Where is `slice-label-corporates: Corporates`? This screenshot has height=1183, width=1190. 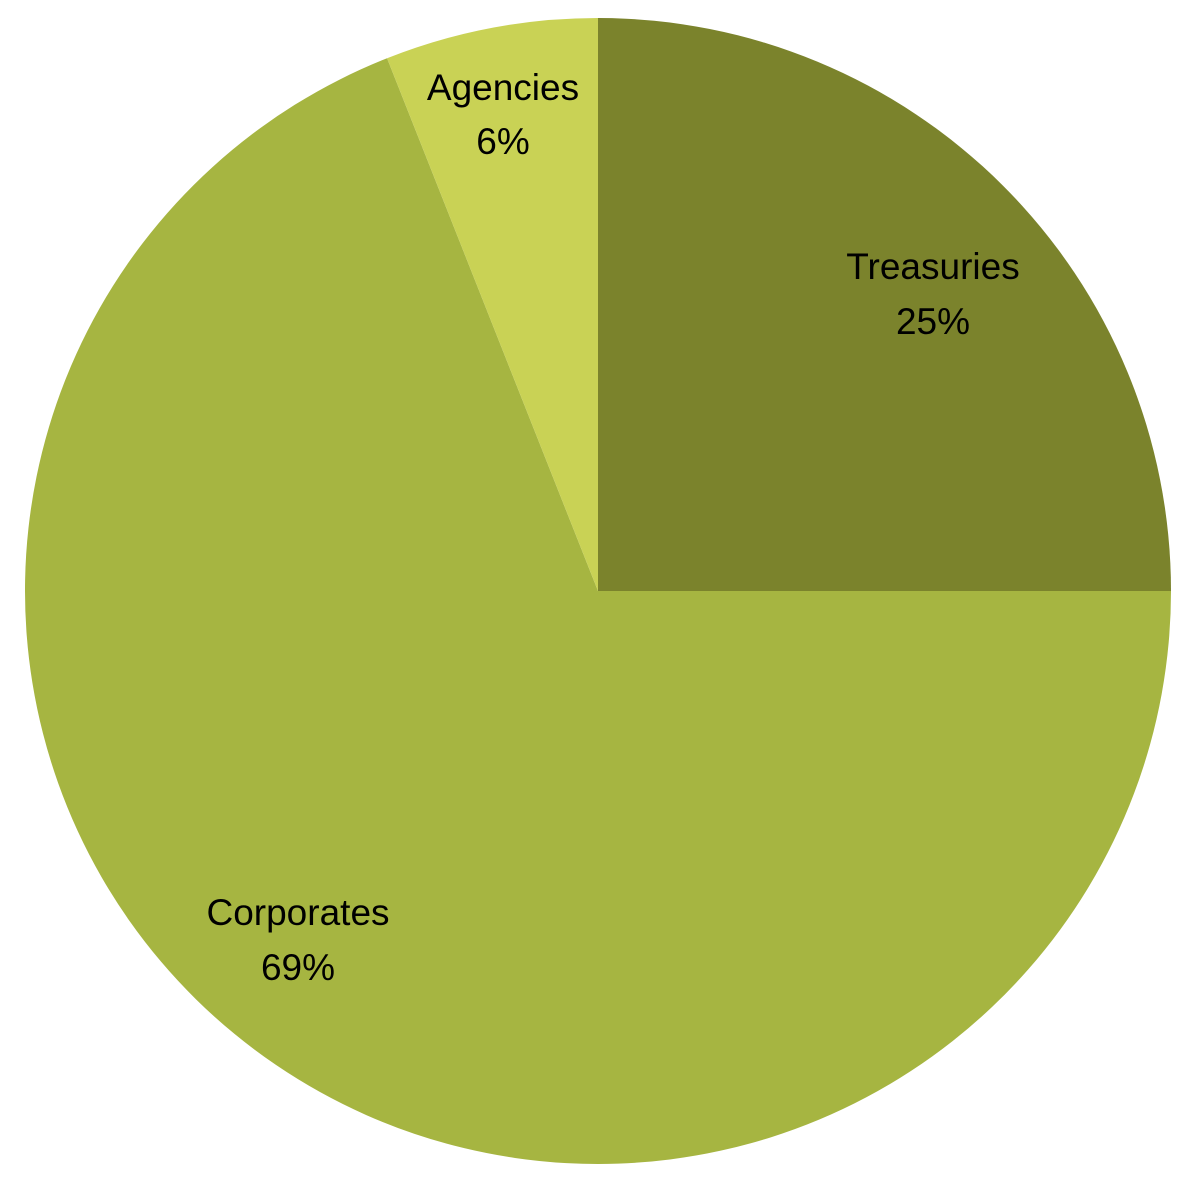
slice-label-corporates: Corporates is located at coordinates (297, 912).